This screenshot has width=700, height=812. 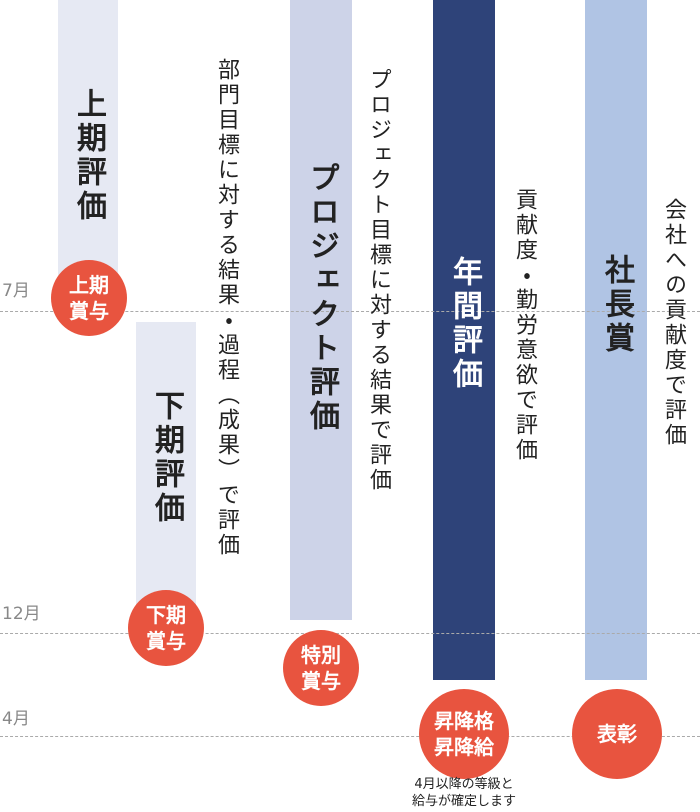 I want to click on description: プロジェクト目標に対する結果で評価, so click(x=378, y=280).